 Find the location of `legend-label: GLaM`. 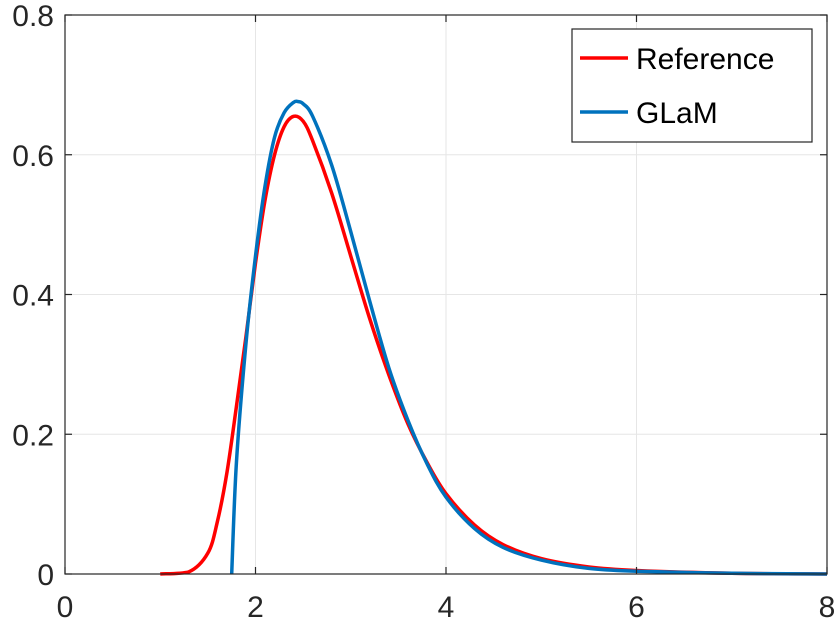

legend-label: GLaM is located at coordinates (677, 113).